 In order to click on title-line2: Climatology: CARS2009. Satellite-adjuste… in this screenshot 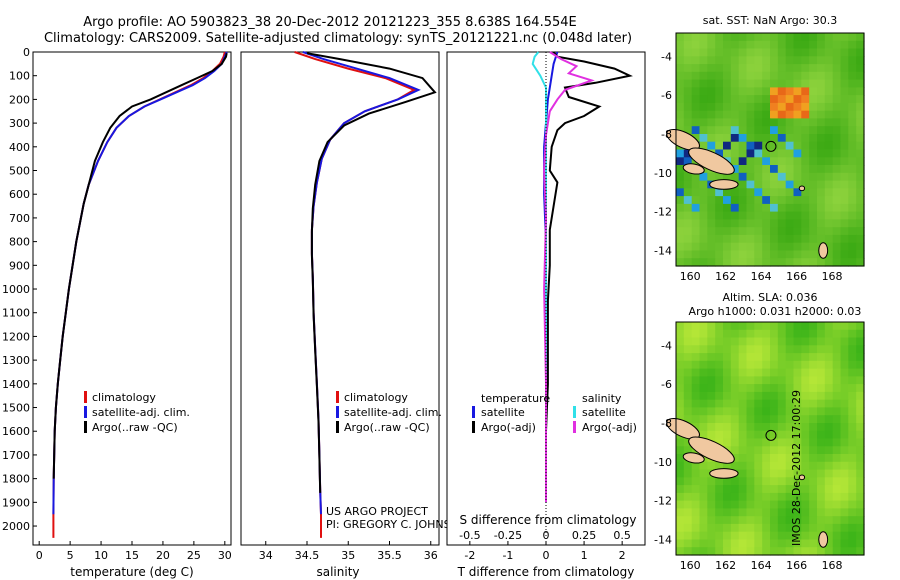, I will do `click(338, 38)`.